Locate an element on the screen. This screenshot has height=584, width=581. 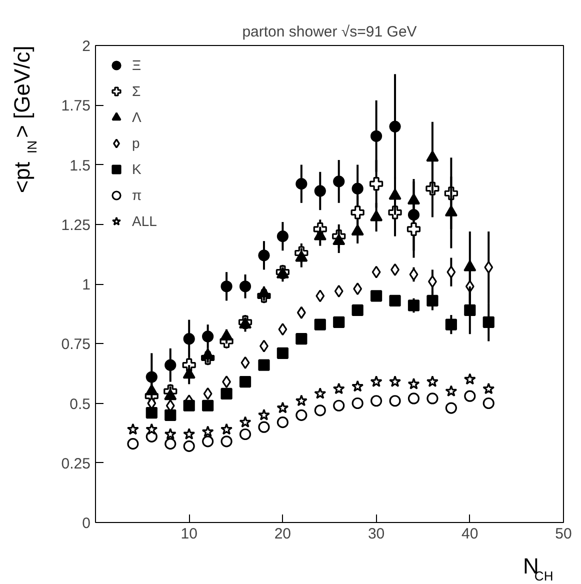
y-tick-label: 1 is located at coordinates (86, 285).